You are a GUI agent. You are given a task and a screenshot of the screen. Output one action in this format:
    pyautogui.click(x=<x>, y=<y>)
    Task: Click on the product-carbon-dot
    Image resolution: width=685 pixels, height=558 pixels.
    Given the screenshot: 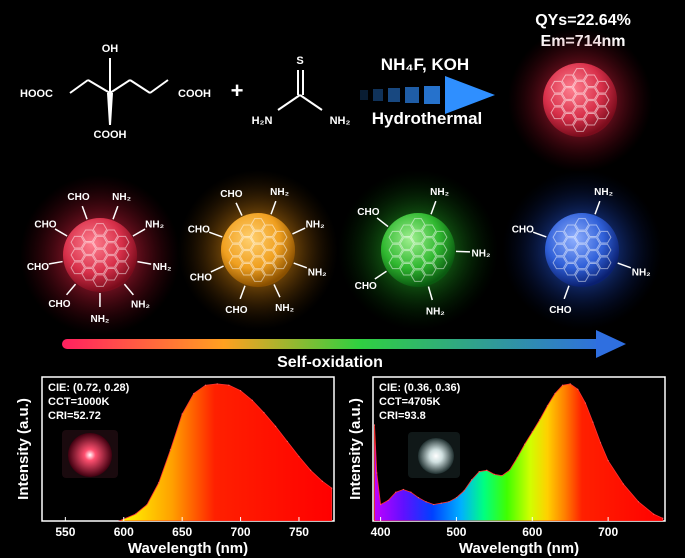 What is the action you would take?
    pyautogui.click(x=580, y=100)
    